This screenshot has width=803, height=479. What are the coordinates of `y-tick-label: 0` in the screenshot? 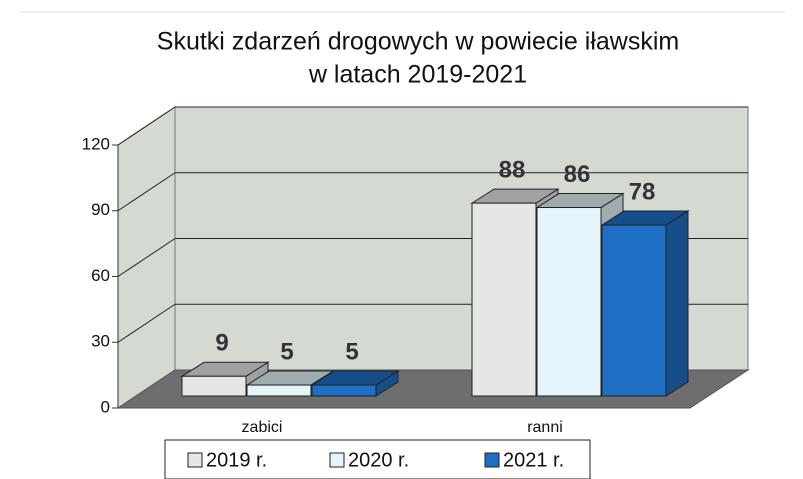 It's located at (105, 406).